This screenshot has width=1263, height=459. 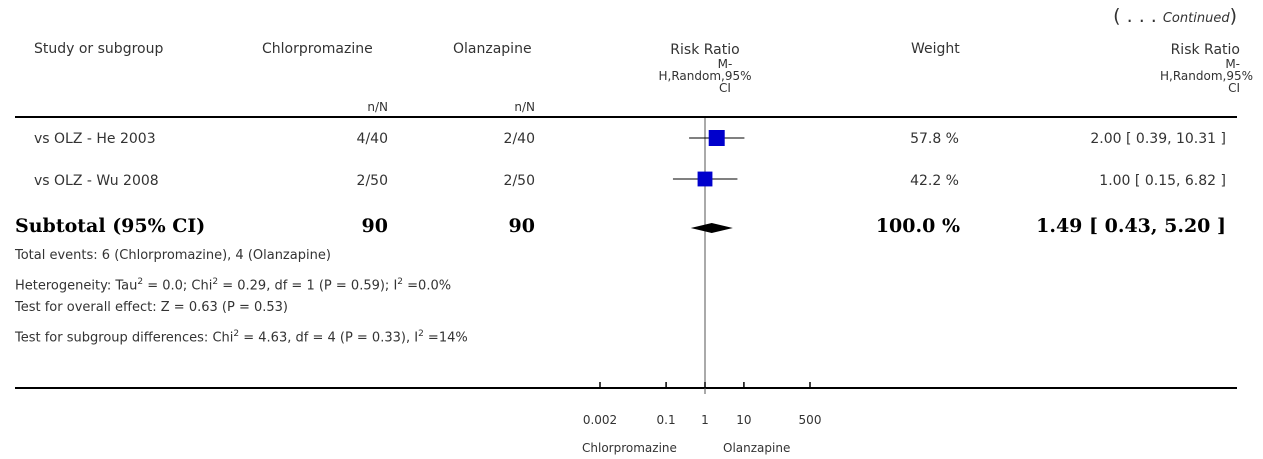 I want to click on axis-tick-label: 0.002, so click(x=600, y=420).